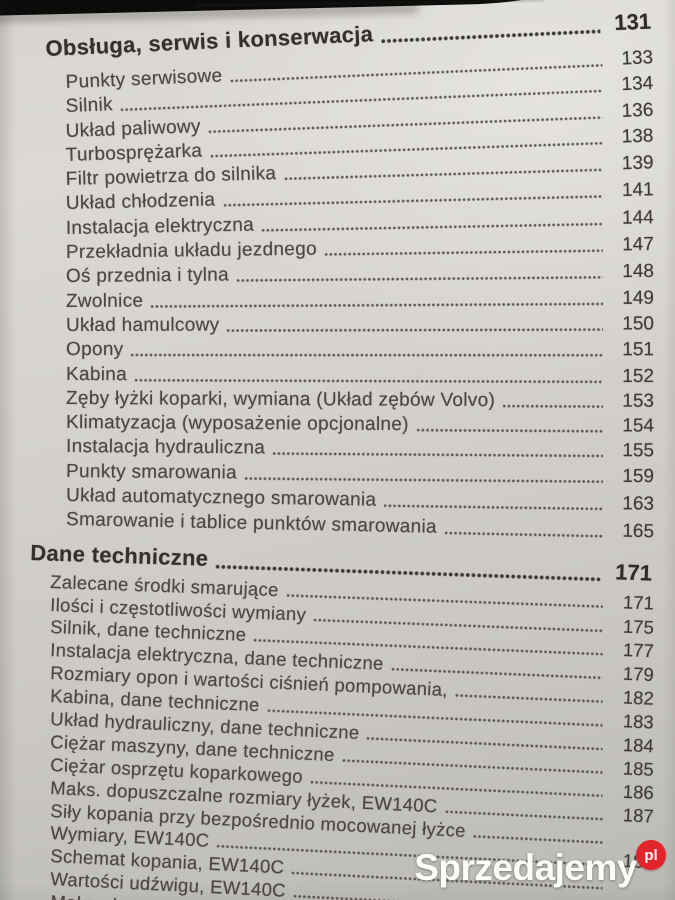 This screenshot has width=675, height=900. Describe the element at coordinates (638, 476) in the screenshot. I see `page-number: 159` at that location.